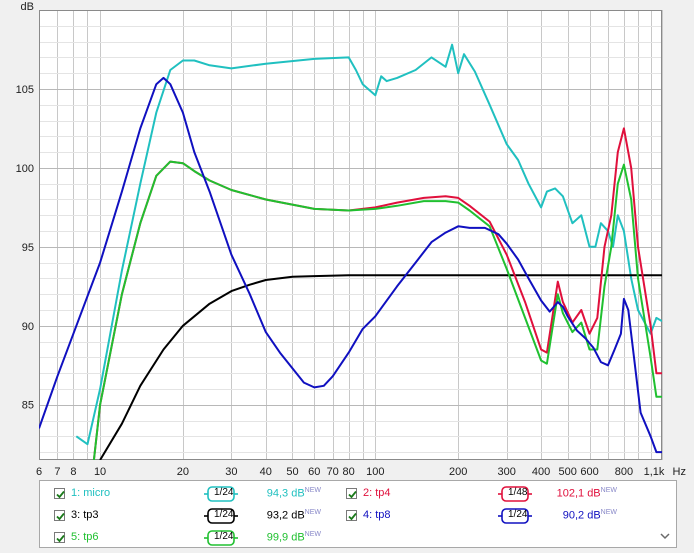 This screenshot has width=694, height=553. What do you see at coordinates (266, 472) in the screenshot?
I see `x-tick-label: 40` at bounding box center [266, 472].